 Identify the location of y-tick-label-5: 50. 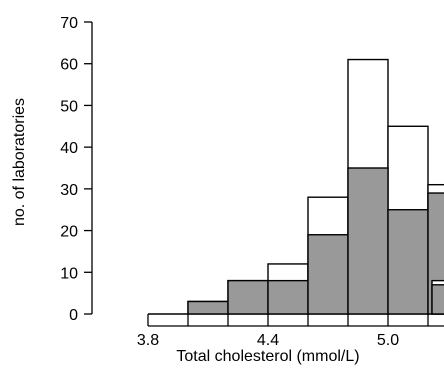
(69, 106).